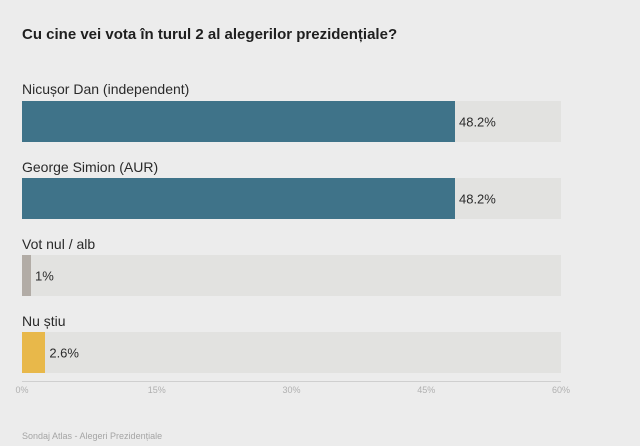  Describe the element at coordinates (64, 352) in the screenshot. I see `bar-value-label: 2.6%` at that location.